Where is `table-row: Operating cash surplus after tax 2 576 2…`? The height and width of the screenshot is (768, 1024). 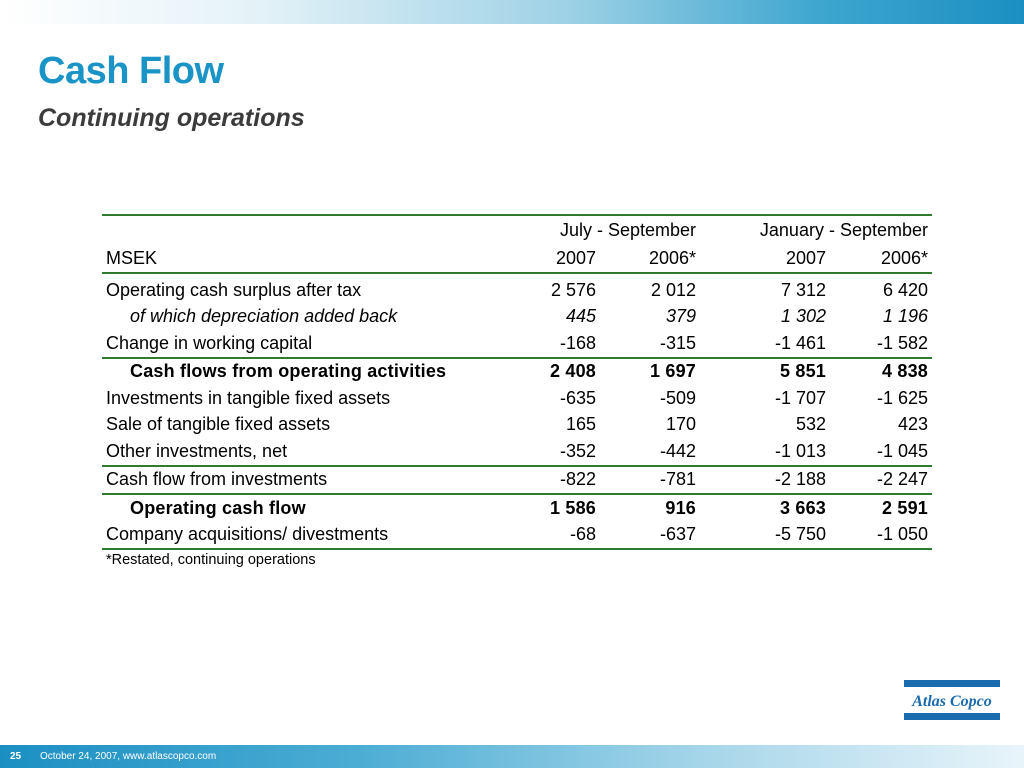 table-row: Operating cash surplus after tax 2 576 2… is located at coordinates (517, 290).